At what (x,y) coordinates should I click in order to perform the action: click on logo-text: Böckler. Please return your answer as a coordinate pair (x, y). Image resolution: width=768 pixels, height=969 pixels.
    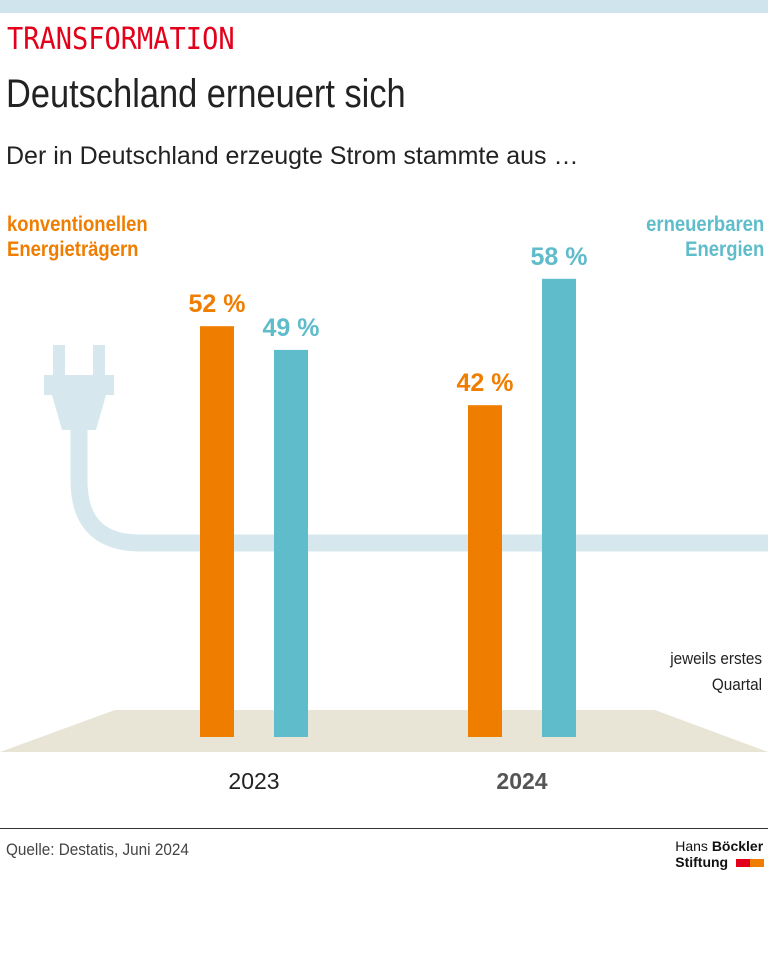
    Looking at the image, I should click on (737, 846).